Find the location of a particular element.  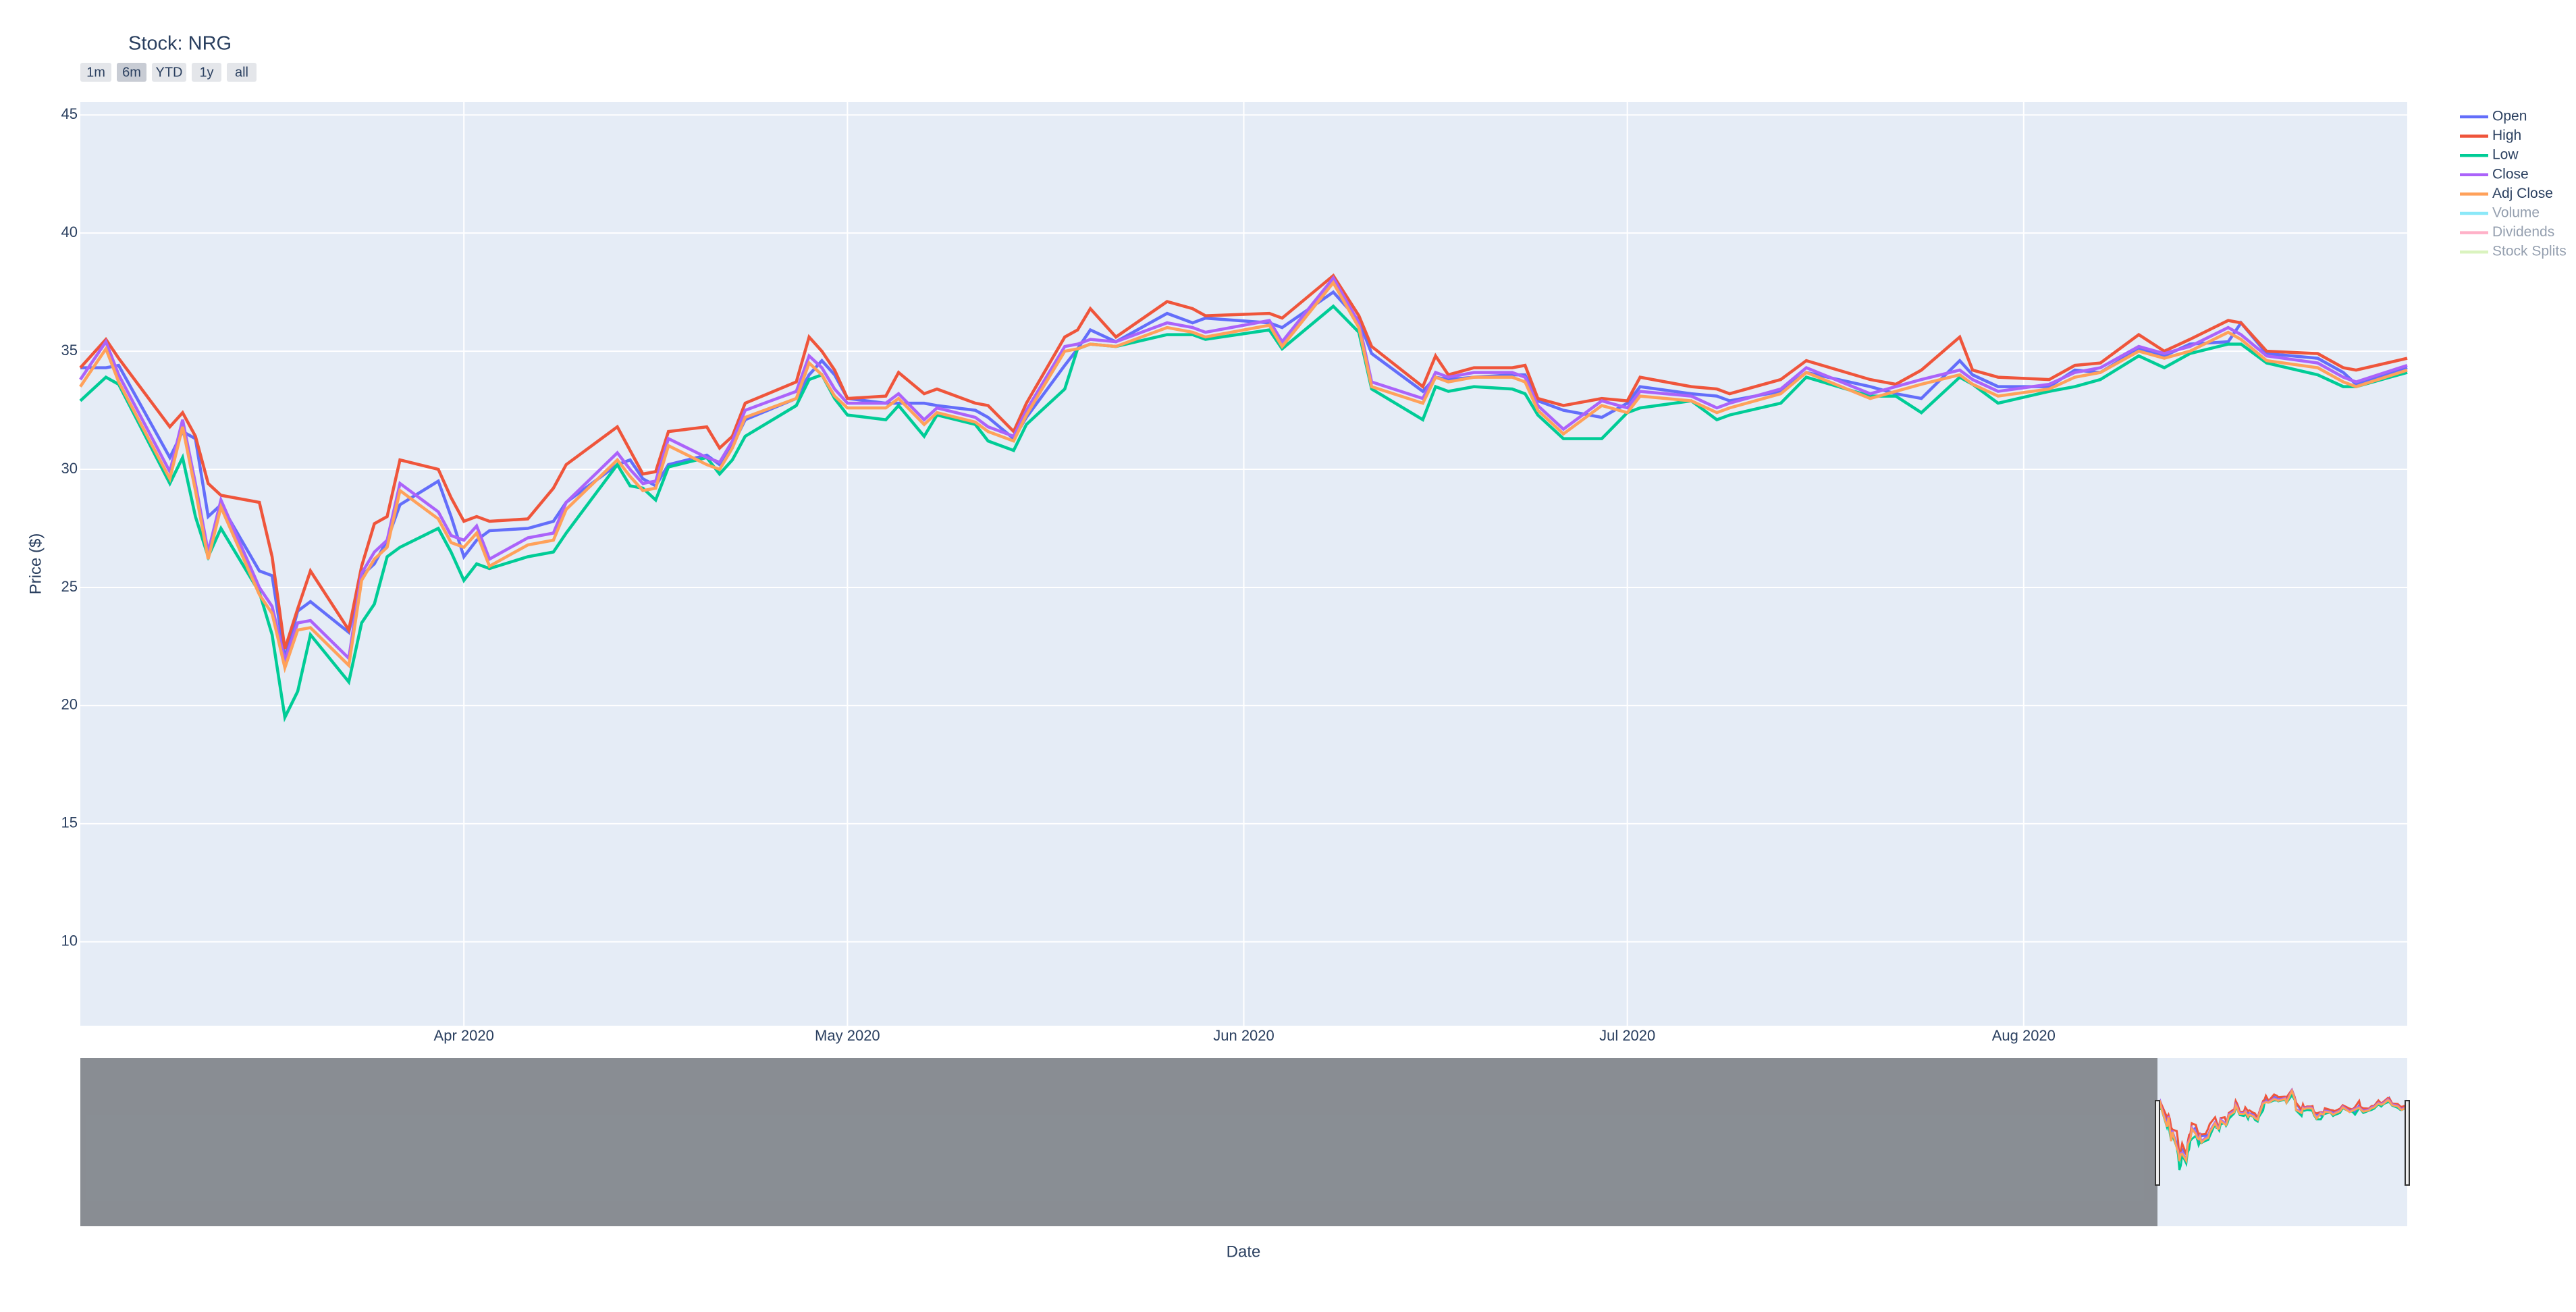

button-label: 1m is located at coordinates (95, 73).